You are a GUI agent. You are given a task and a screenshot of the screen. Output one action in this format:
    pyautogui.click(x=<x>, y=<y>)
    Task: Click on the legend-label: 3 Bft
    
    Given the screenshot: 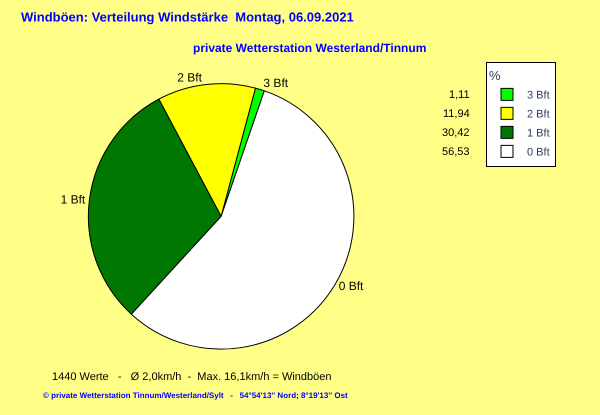 What is the action you would take?
    pyautogui.click(x=538, y=96)
    